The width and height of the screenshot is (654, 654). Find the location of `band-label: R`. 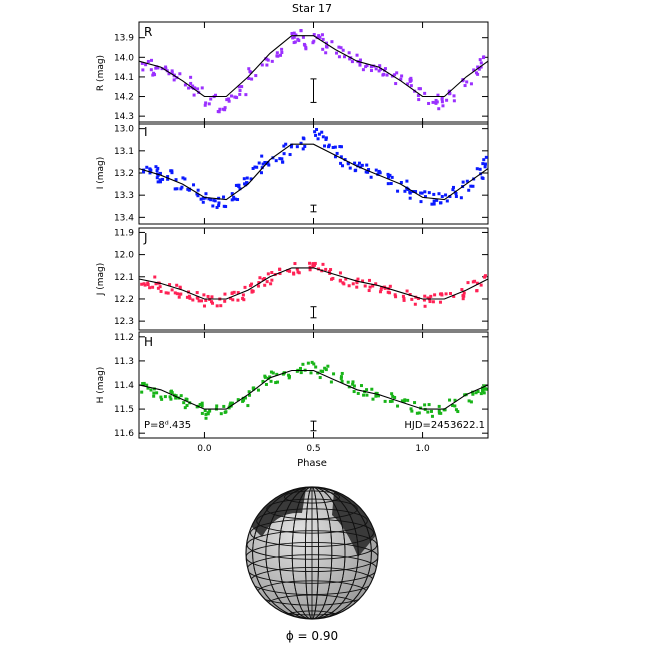

band-label: R is located at coordinates (148, 32).